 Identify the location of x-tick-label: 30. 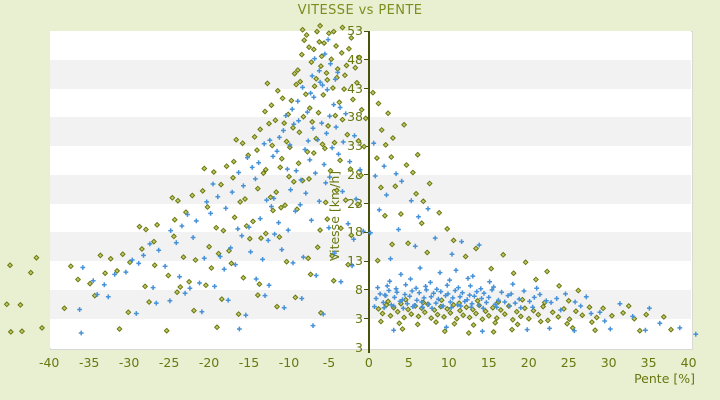
(608, 362).